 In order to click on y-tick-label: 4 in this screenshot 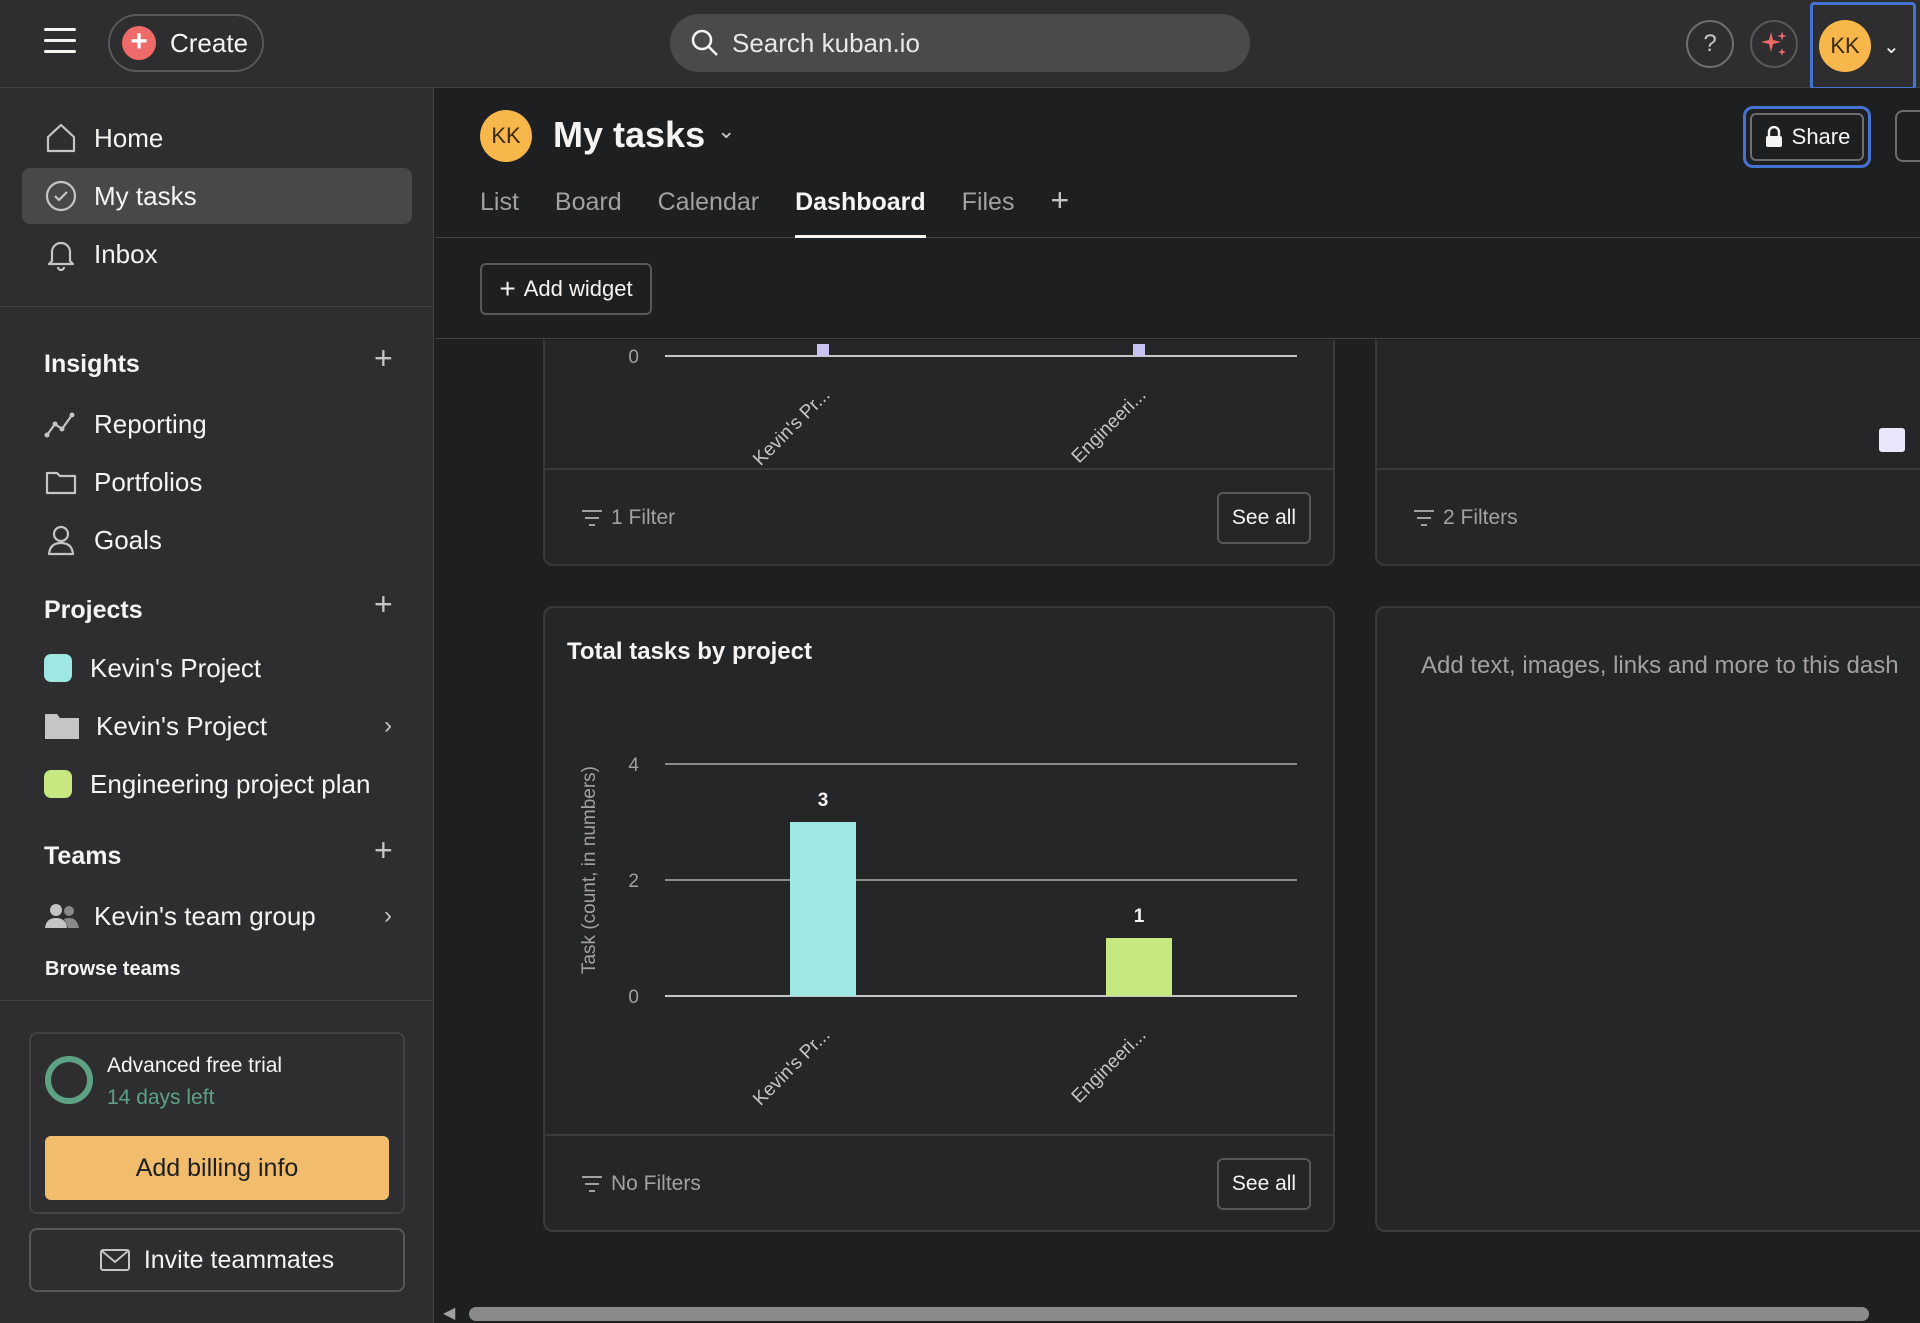, I will do `click(633, 765)`.